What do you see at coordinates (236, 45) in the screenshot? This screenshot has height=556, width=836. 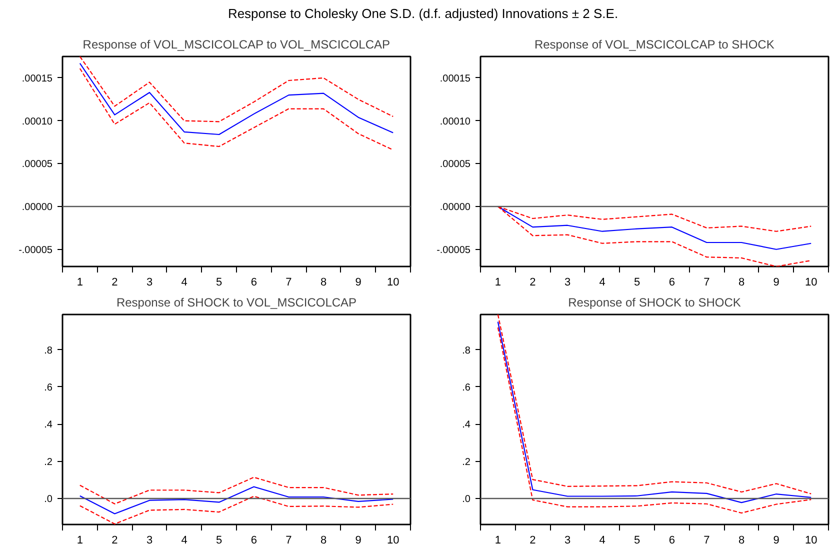 I see `chart-title: Response of VOL_MSCICOLCAP to VOL_MSCICOLCAP` at bounding box center [236, 45].